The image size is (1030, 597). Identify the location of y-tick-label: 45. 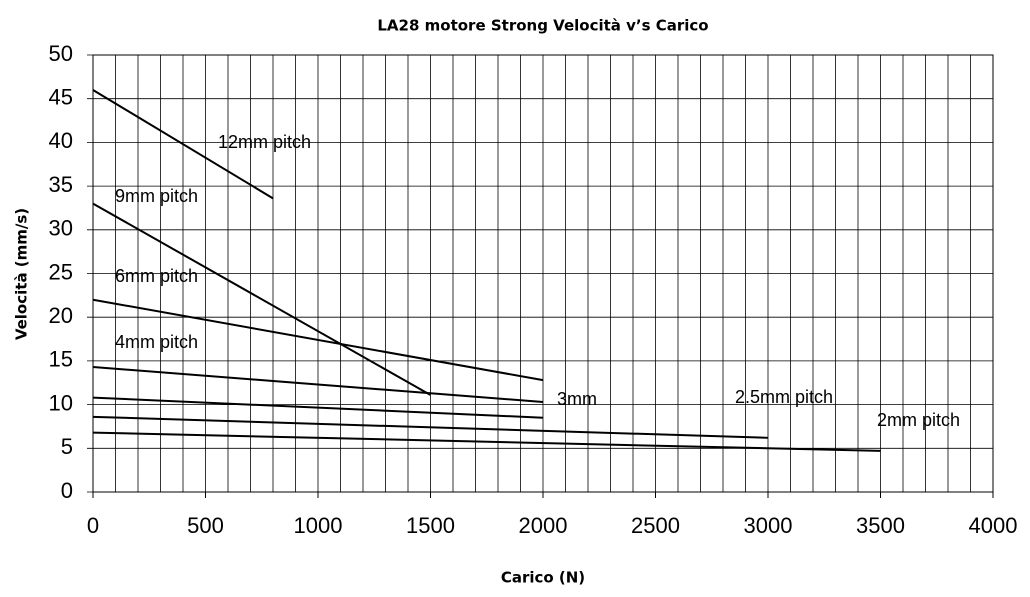
(61, 97).